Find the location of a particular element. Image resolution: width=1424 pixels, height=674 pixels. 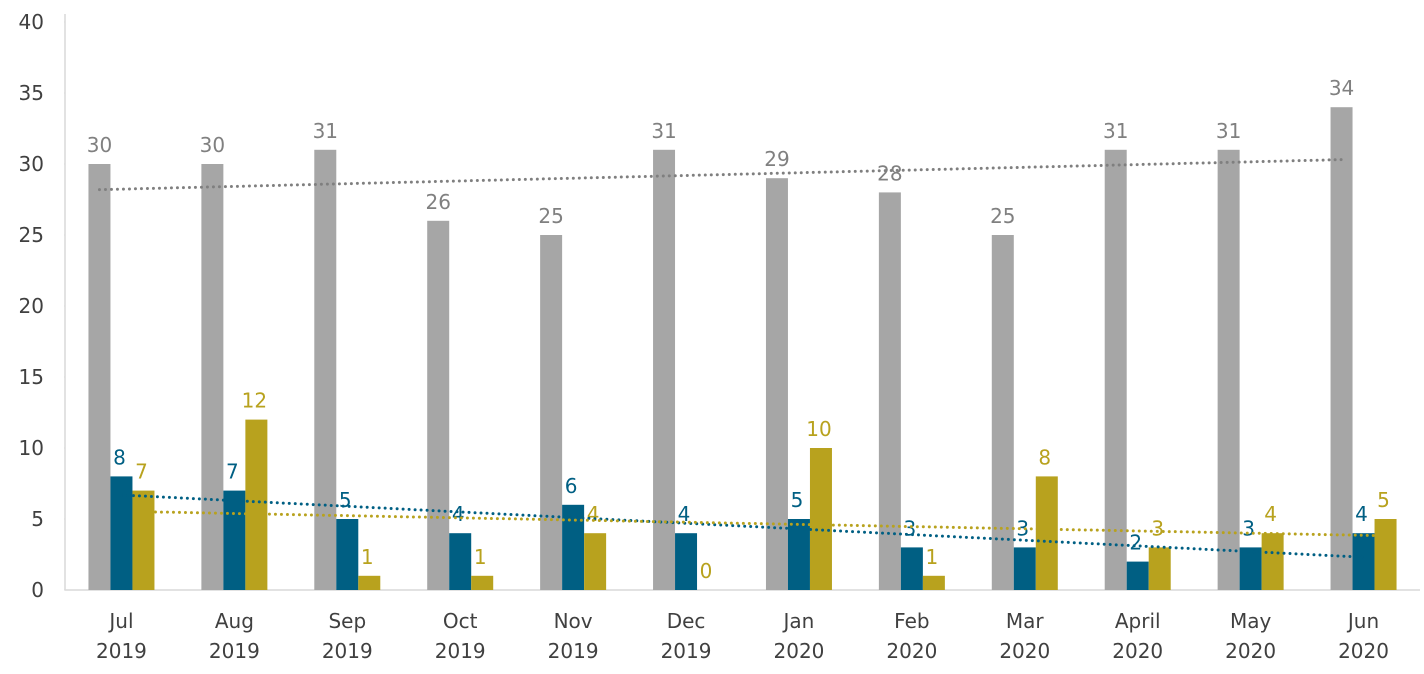

x-tick-label: Aug 2019 is located at coordinates (234, 636).